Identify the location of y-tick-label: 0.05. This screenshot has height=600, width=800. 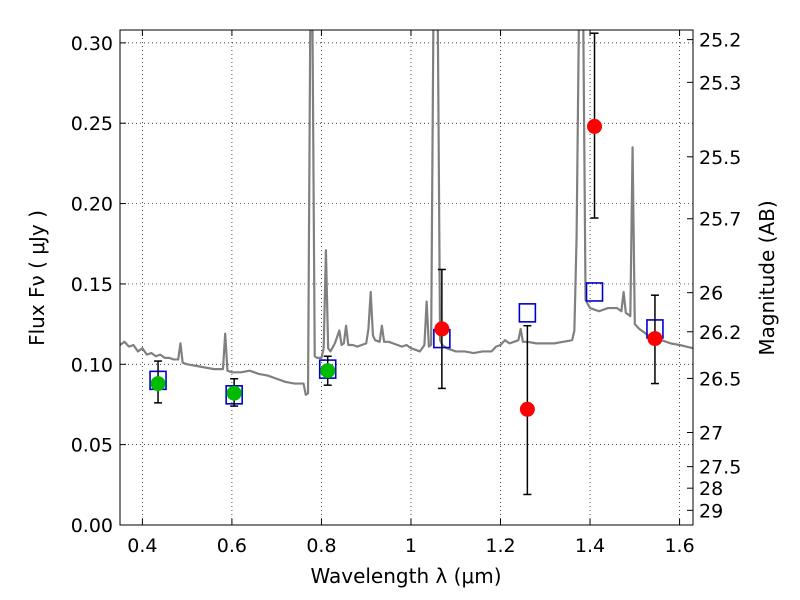
(92, 446).